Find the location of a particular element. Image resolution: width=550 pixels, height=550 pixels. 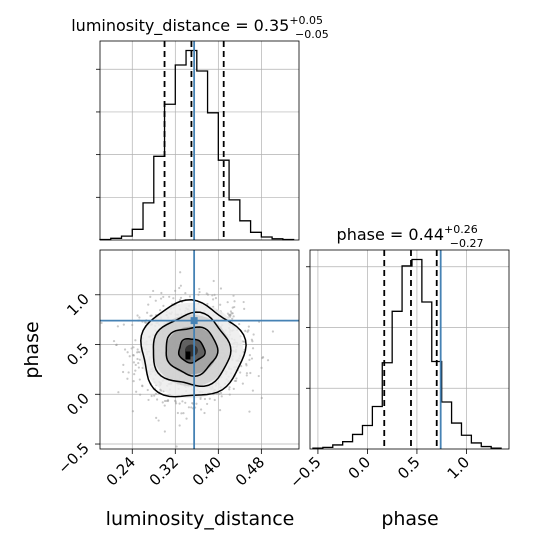

y-ticks is located at coordinates (98, 133).